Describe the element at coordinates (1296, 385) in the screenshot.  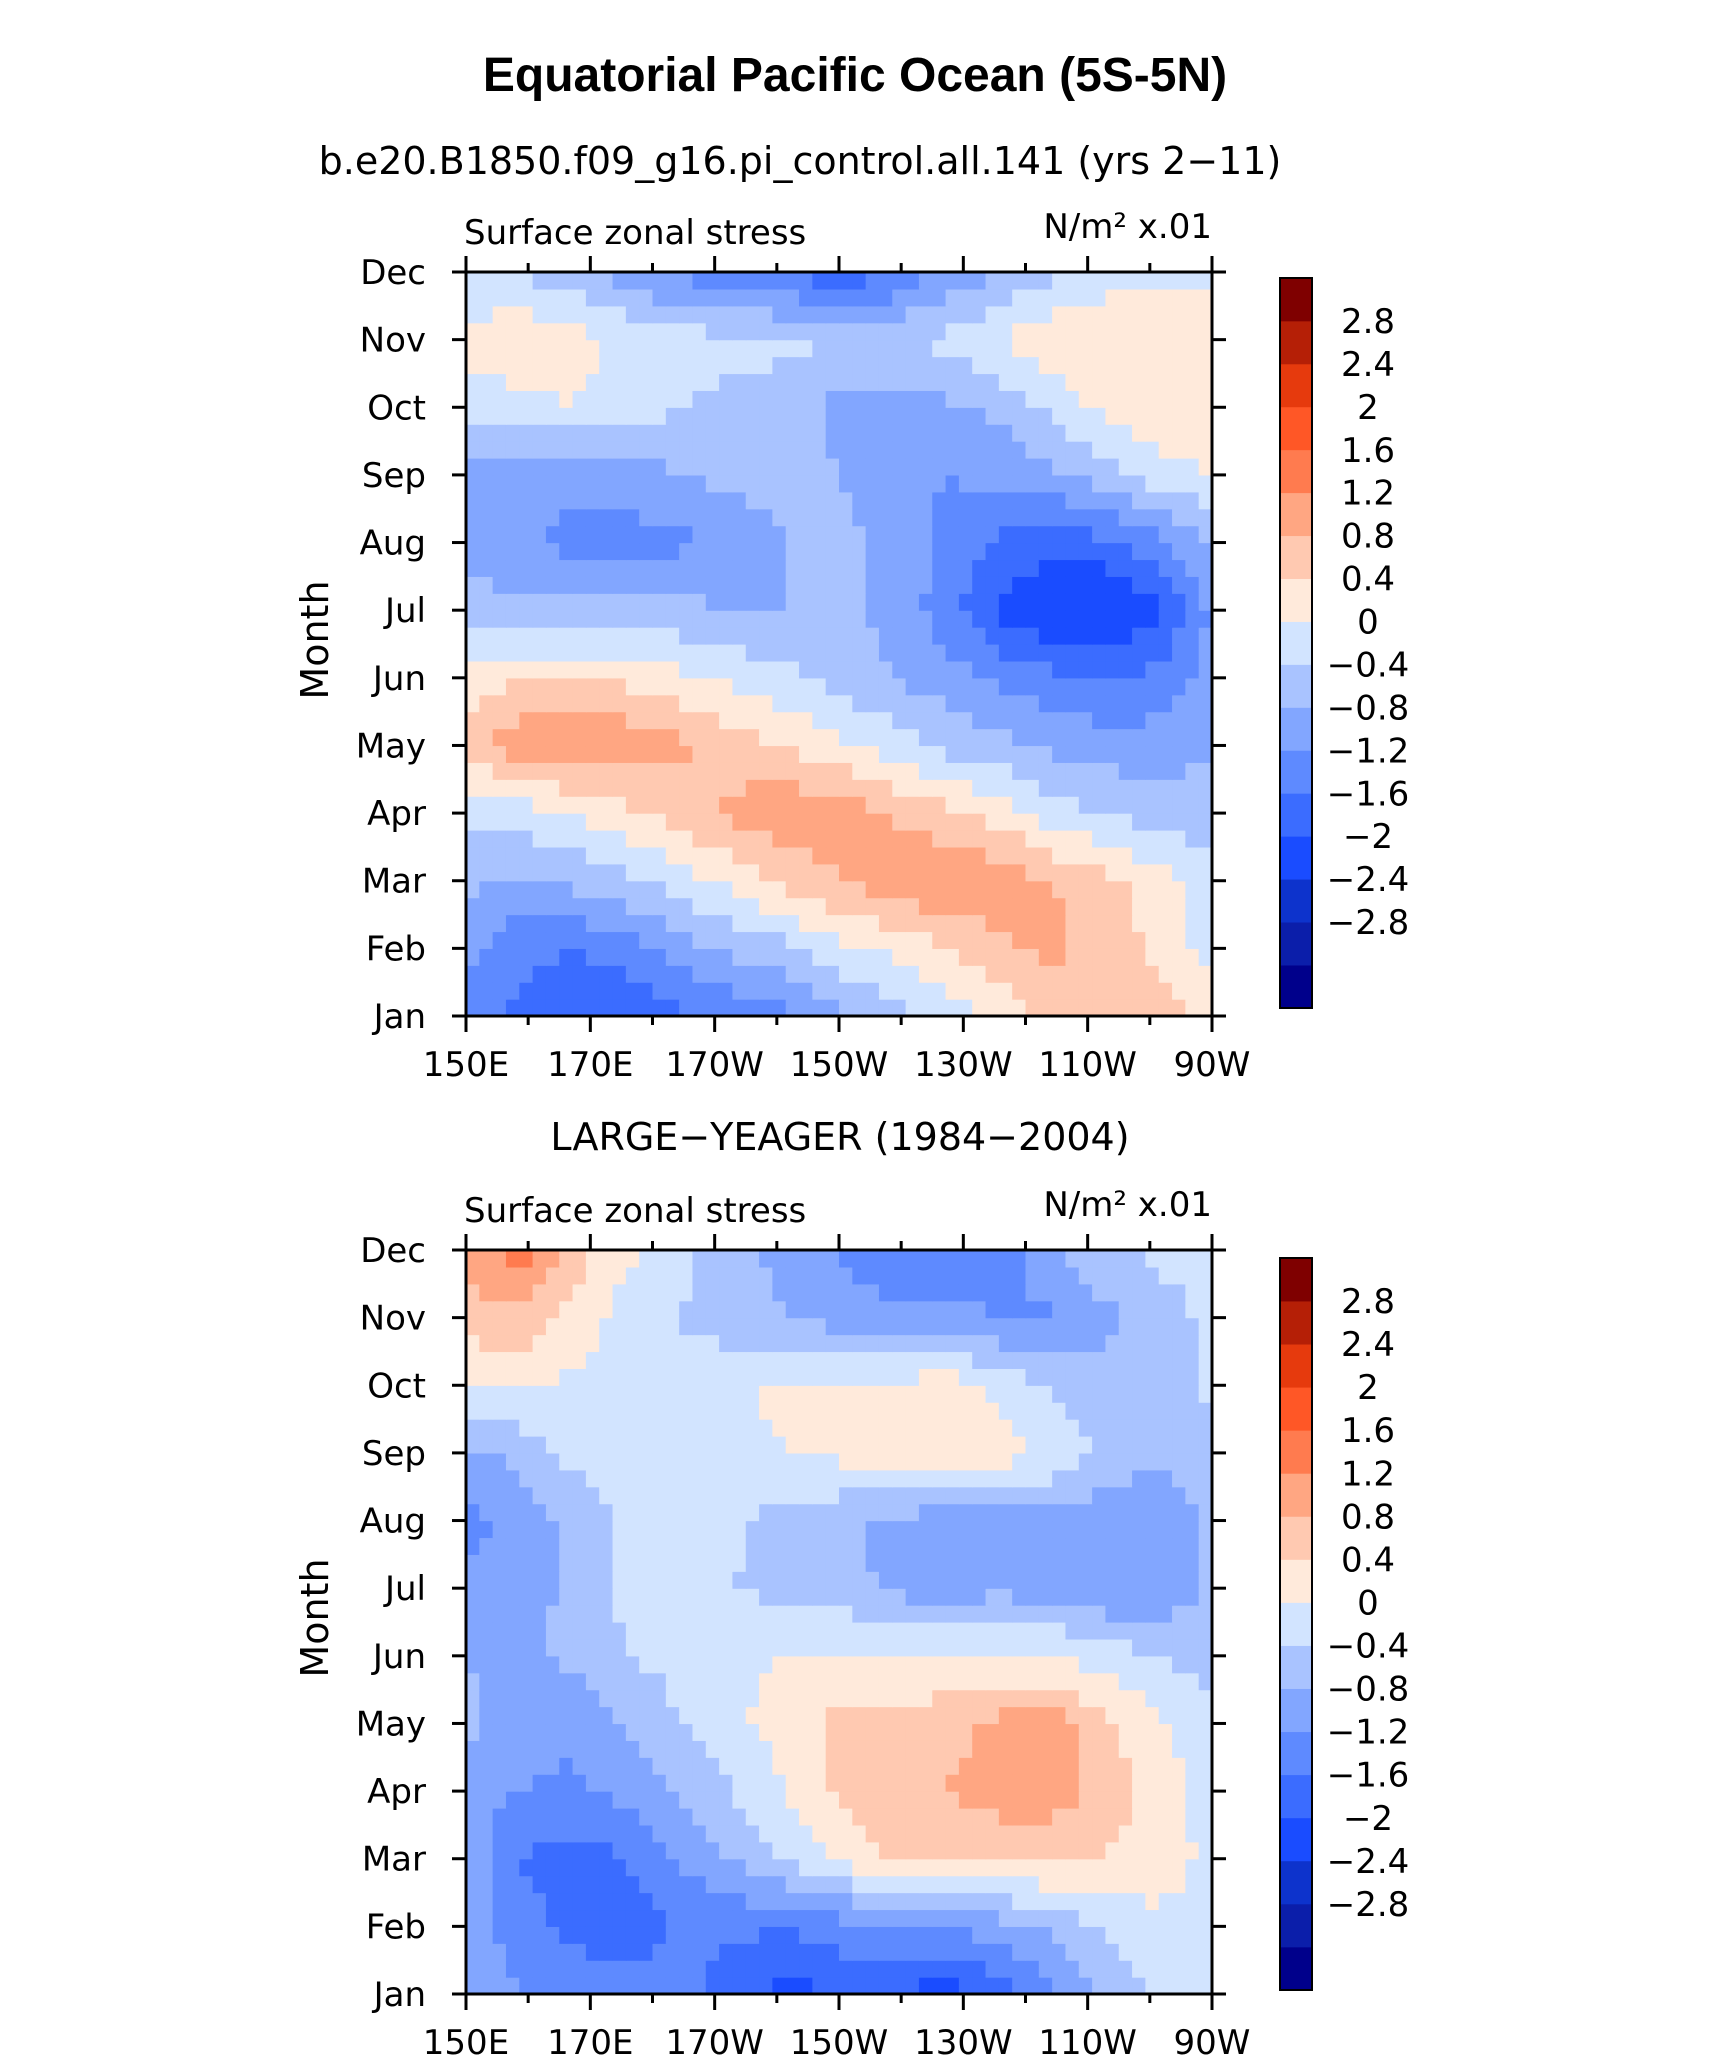
I see `colorbar-swatch` at that location.